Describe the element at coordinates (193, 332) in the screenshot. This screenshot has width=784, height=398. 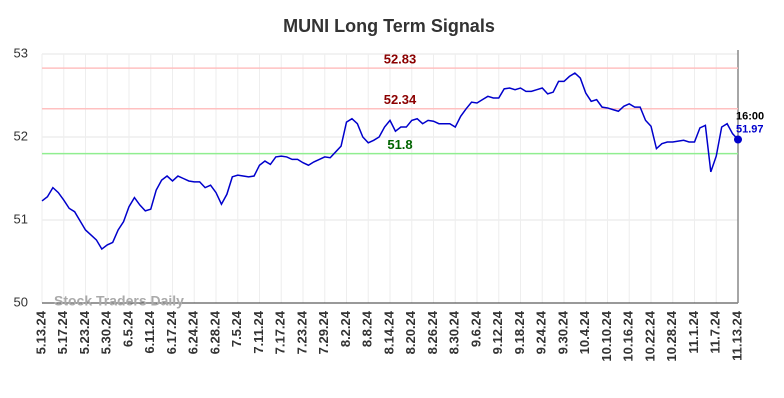
I see `x-tick-label: 6.24.24` at that location.